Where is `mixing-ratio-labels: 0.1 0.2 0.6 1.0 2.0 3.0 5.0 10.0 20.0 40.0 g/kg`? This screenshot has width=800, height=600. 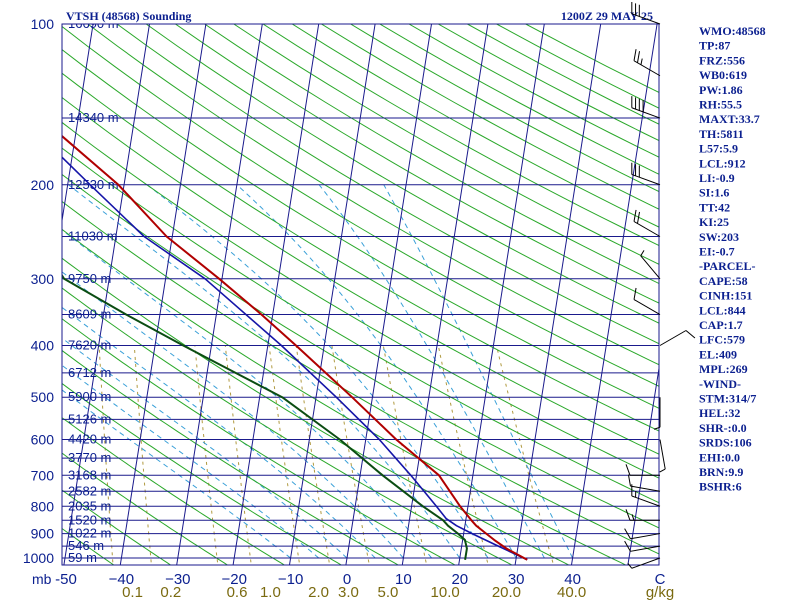
mixing-ratio-labels: 0.1 0.2 0.6 1.0 2.0 3.0 5.0 10.0 20.0 40.0 g/kg is located at coordinates (398, 592).